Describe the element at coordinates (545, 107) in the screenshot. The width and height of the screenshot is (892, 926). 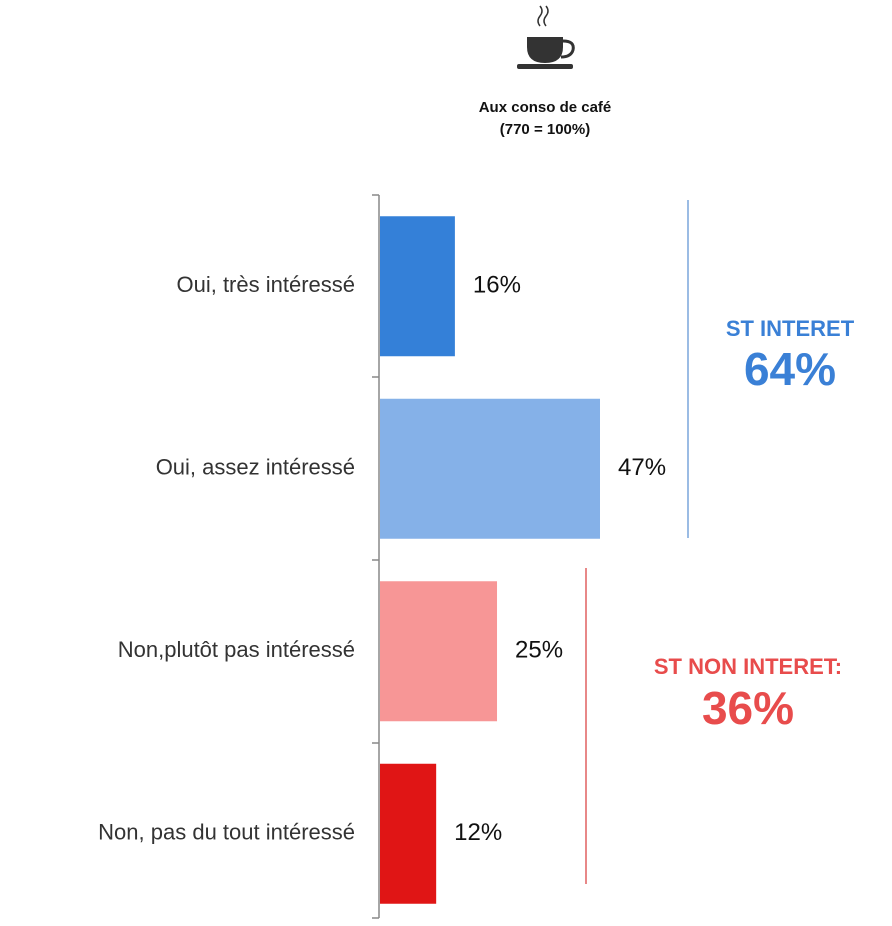
I see `chart-title: Aux conso de café` at that location.